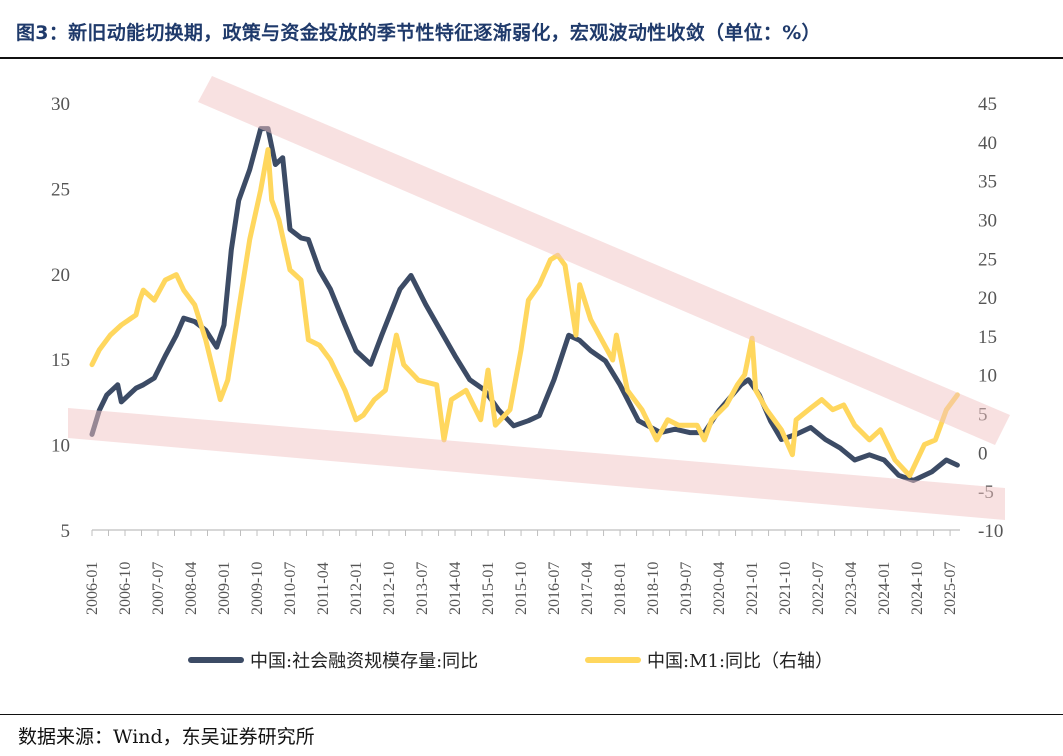  I want to click on y-right-tick-label: 20, so click(987, 298).